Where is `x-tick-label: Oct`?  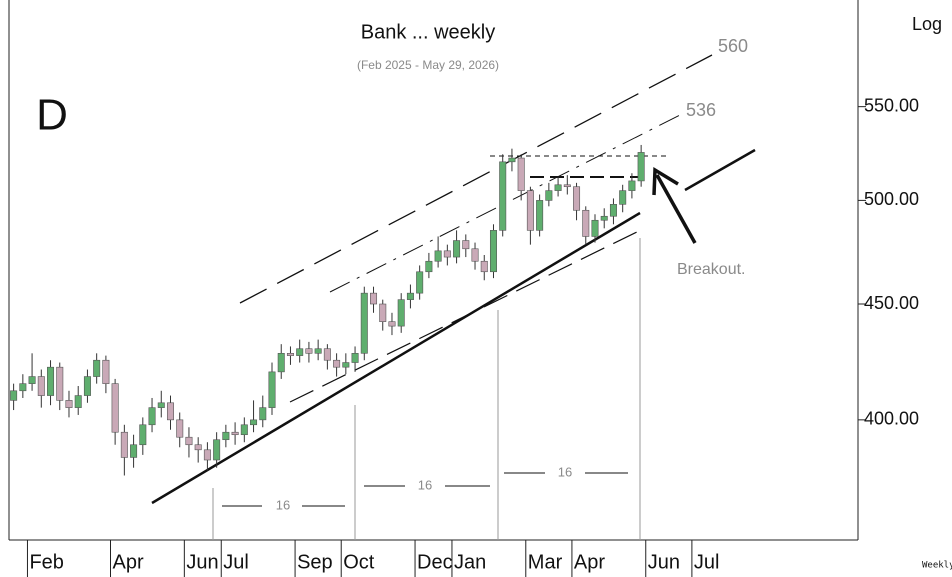 x-tick-label: Oct is located at coordinates (359, 562).